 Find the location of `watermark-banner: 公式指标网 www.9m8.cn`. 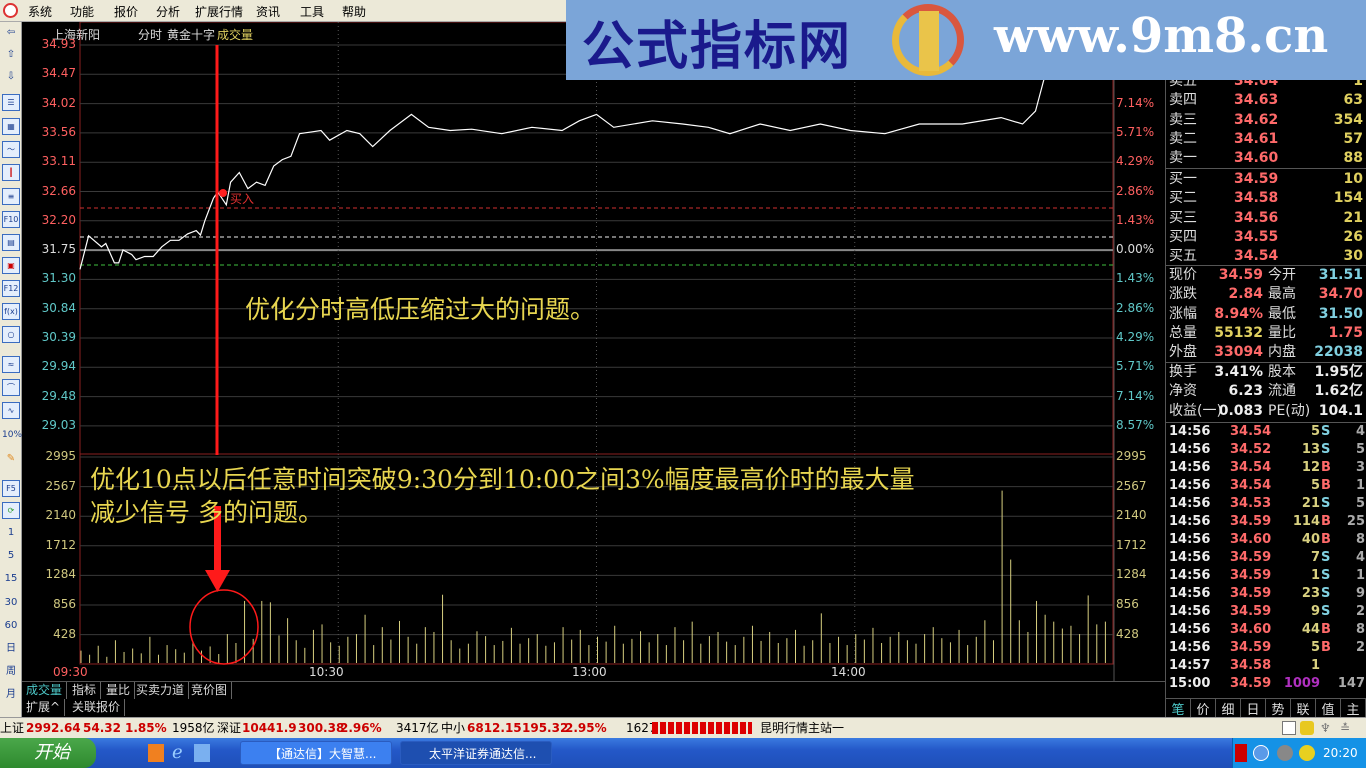

watermark-banner: 公式指标网 www.9m8.cn is located at coordinates (966, 40).